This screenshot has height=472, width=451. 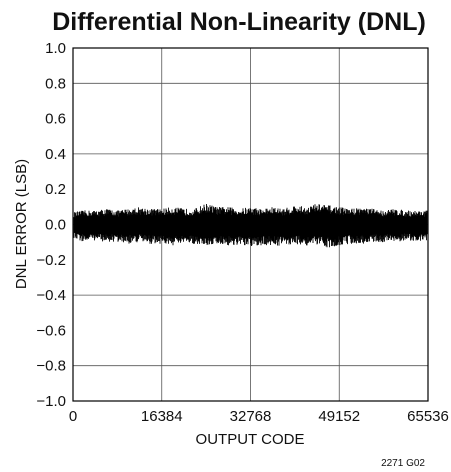 I want to click on x-tick-label: 49152, so click(x=339, y=416).